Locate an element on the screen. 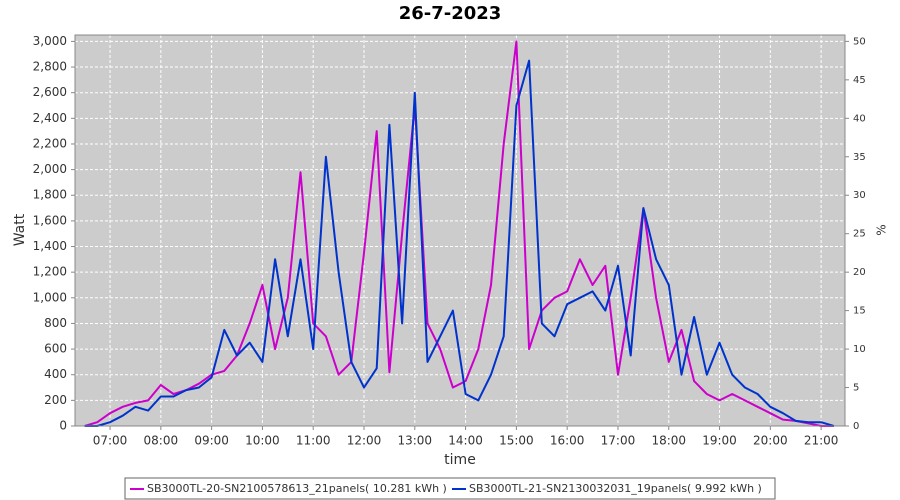 This screenshot has width=900, height=500. y2-tick-label: 15 is located at coordinates (859, 311).